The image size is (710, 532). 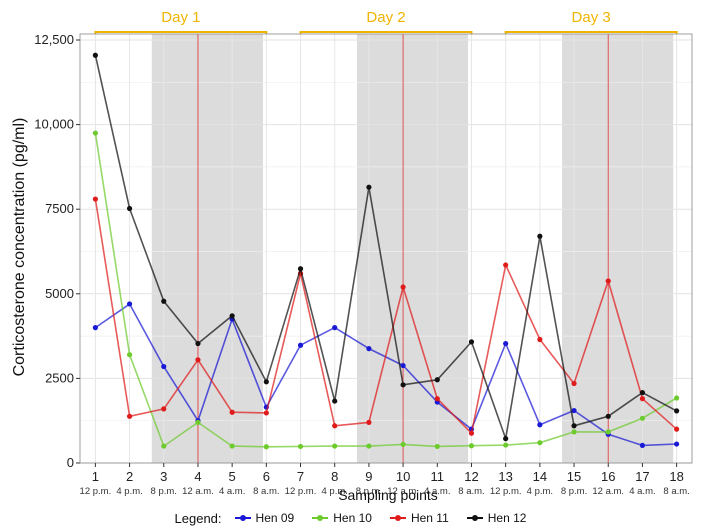 What do you see at coordinates (403, 476) in the screenshot?
I see `x-tick-label: 10` at bounding box center [403, 476].